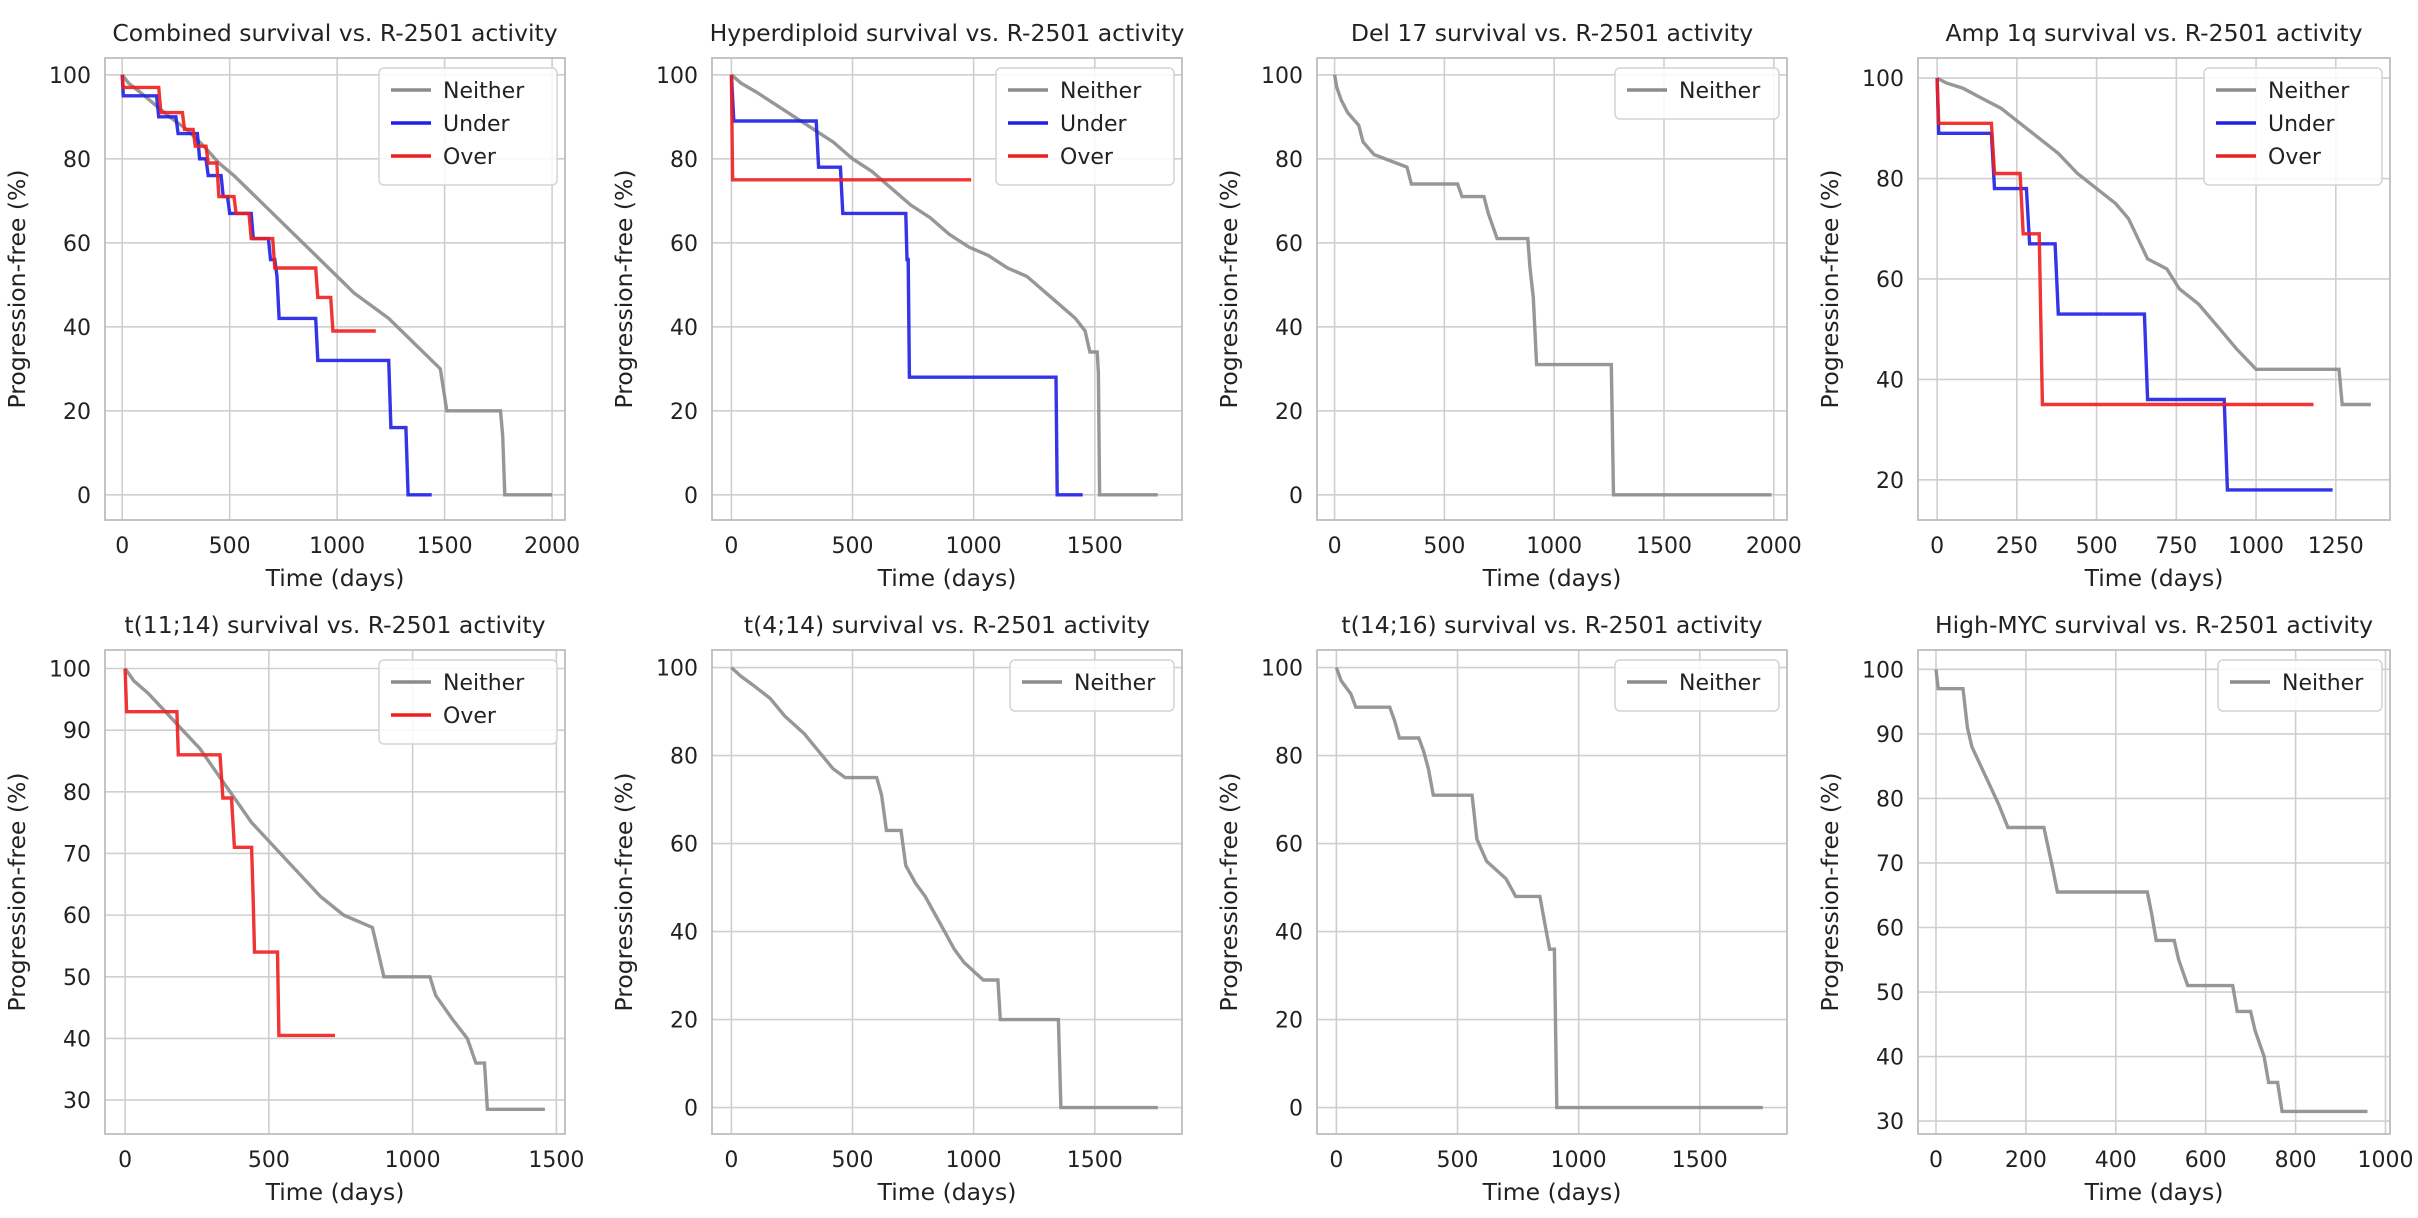 The width and height of the screenshot is (2418, 1218). Describe the element at coordinates (947, 625) in the screenshot. I see `chart-title: t(4;14) survival vs. R-2501 activity` at that location.